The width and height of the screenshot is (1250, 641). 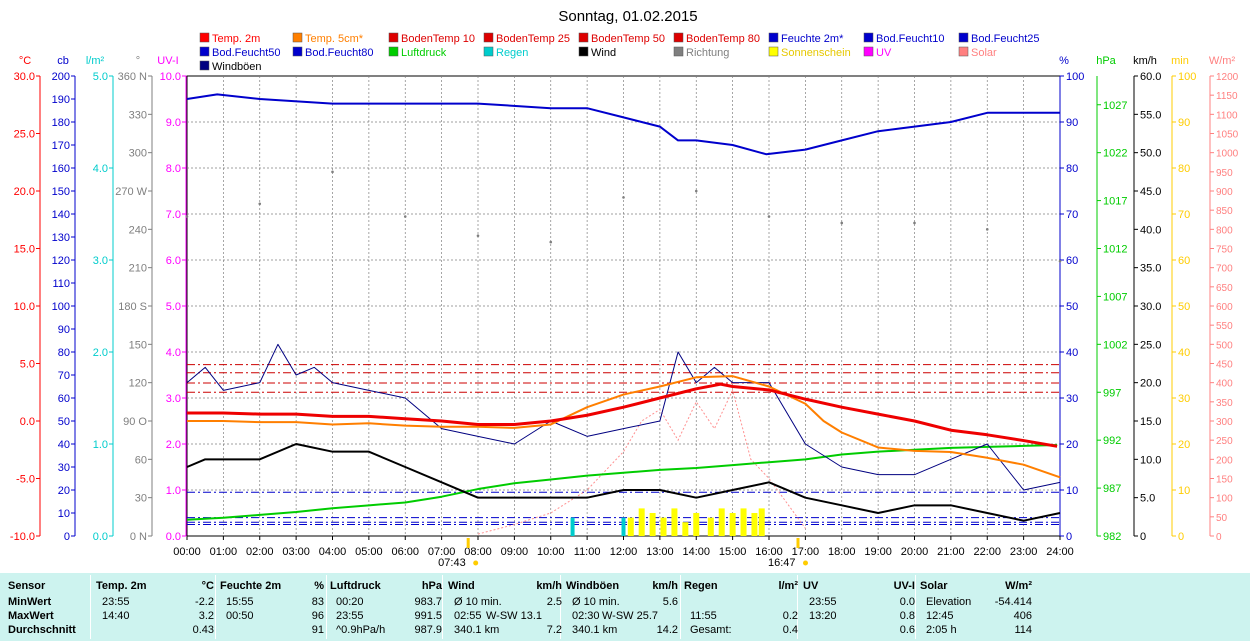 What do you see at coordinates (30, 602) in the screenshot?
I see `stats-row-label: MinWert` at bounding box center [30, 602].